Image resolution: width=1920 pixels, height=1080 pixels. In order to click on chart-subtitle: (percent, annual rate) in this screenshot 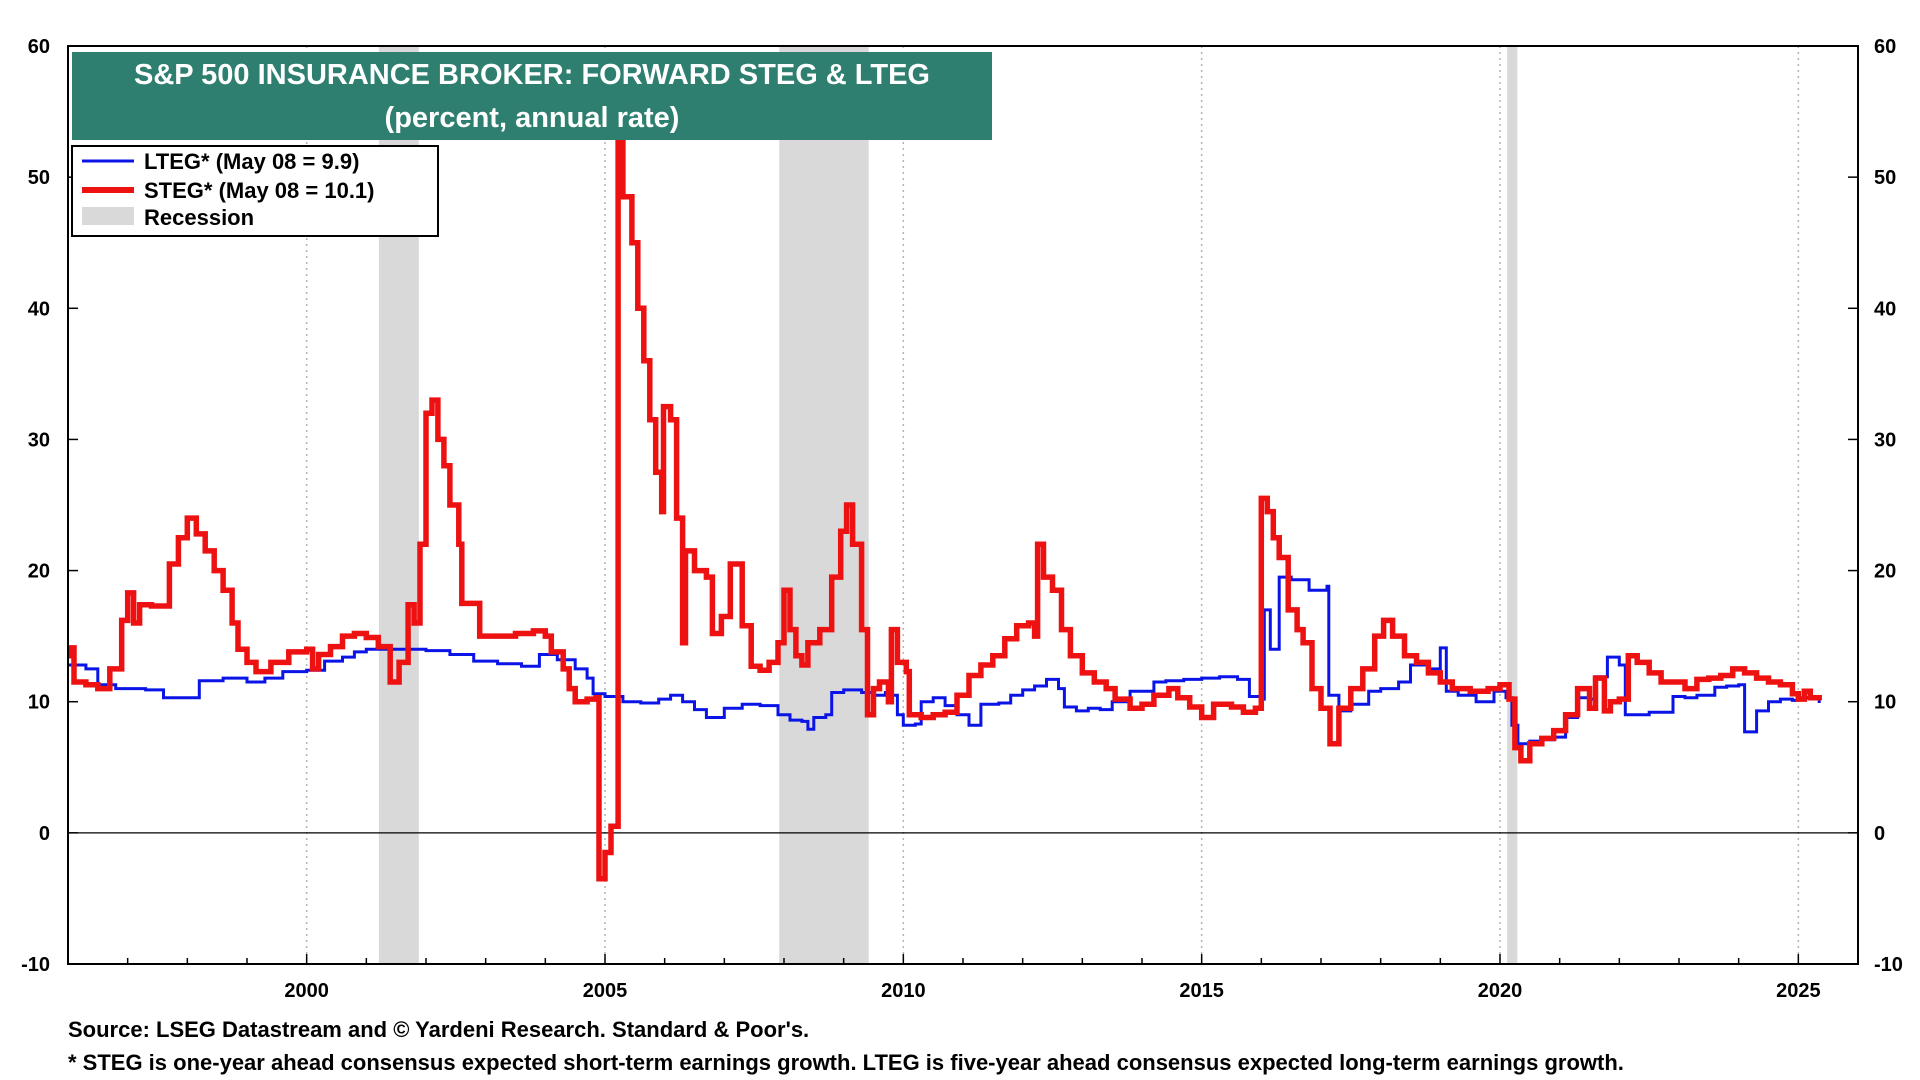, I will do `click(532, 118)`.